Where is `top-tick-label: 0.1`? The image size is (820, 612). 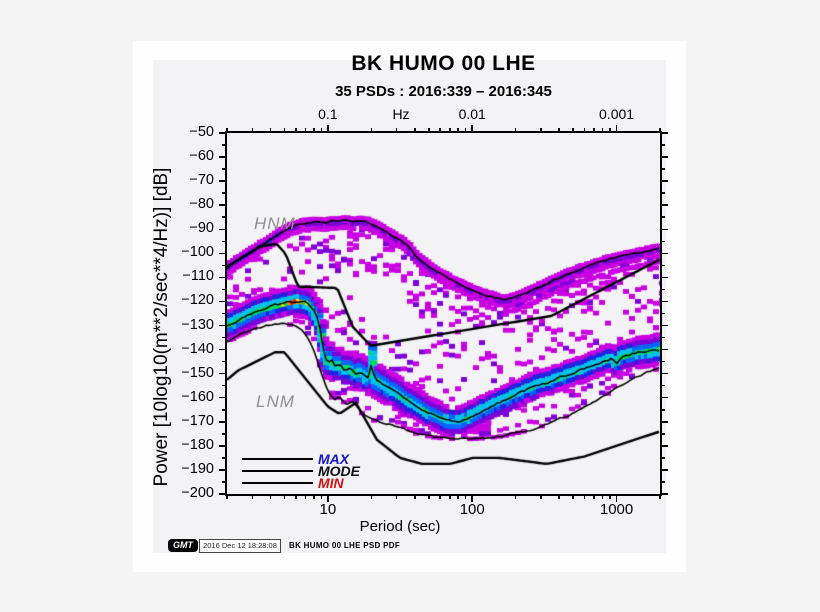 top-tick-label: 0.1 is located at coordinates (328, 114).